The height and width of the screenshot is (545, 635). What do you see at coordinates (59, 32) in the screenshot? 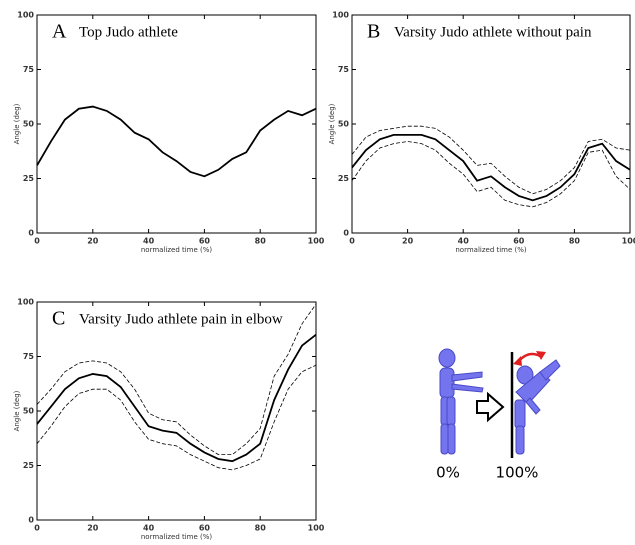
I see `panel-letter: A` at bounding box center [59, 32].